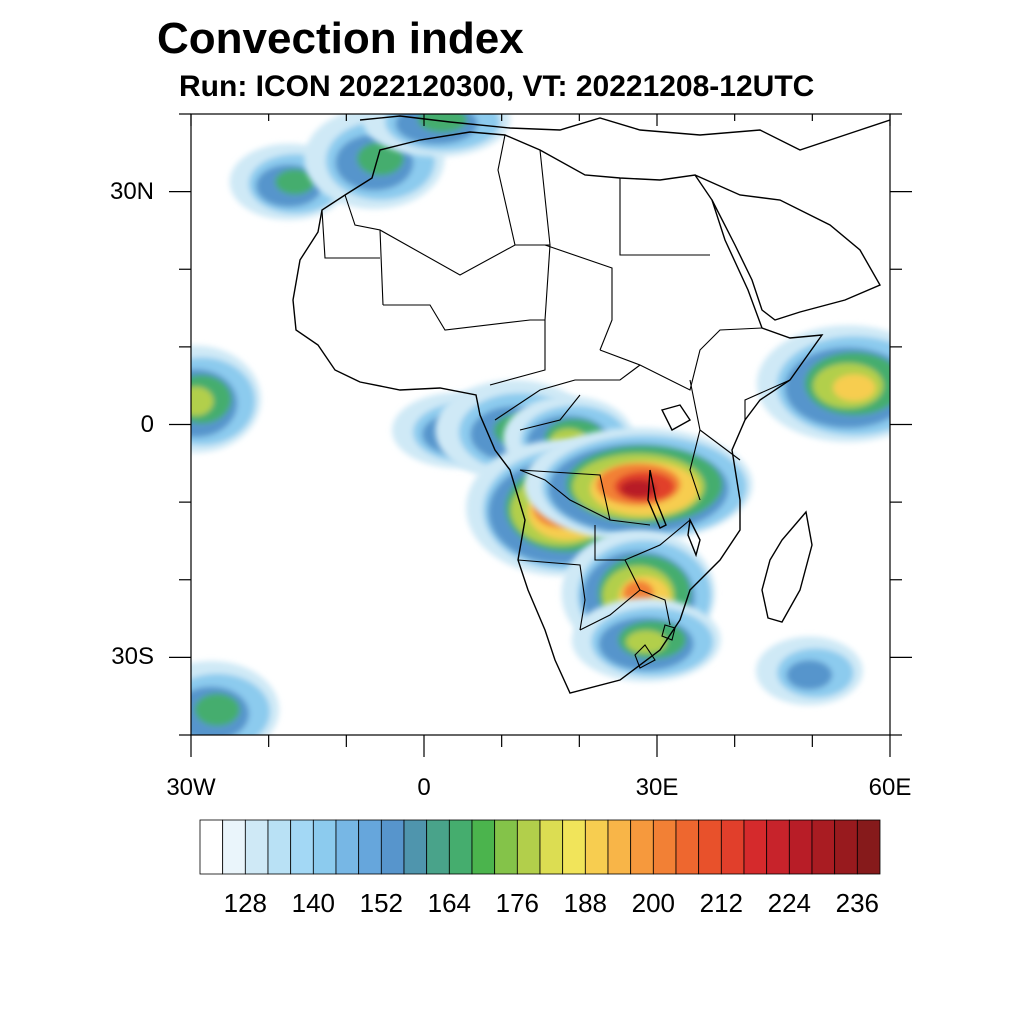  Describe the element at coordinates (147, 424) in the screenshot. I see `lat-tick-label: 0` at that location.